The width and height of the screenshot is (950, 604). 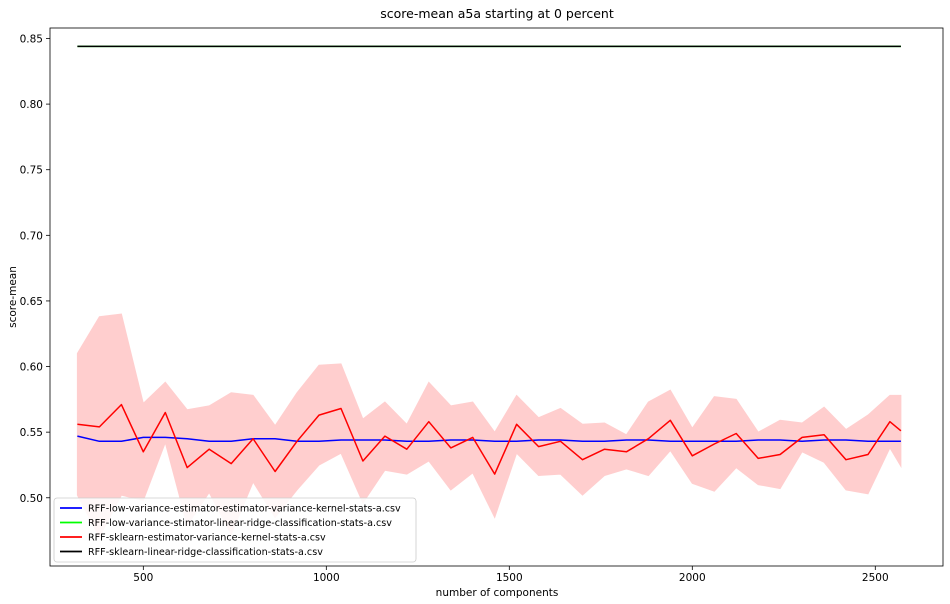 What do you see at coordinates (31, 39) in the screenshot?
I see `y-tick-label: 0.85` at bounding box center [31, 39].